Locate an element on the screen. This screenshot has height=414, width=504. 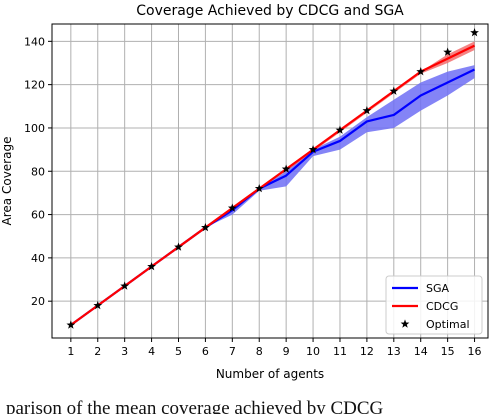
x-axis-ticks: 1 2 3 4 5 6 7 8 9 10 11 12 13 14 15 16 is located at coordinates (274, 348).